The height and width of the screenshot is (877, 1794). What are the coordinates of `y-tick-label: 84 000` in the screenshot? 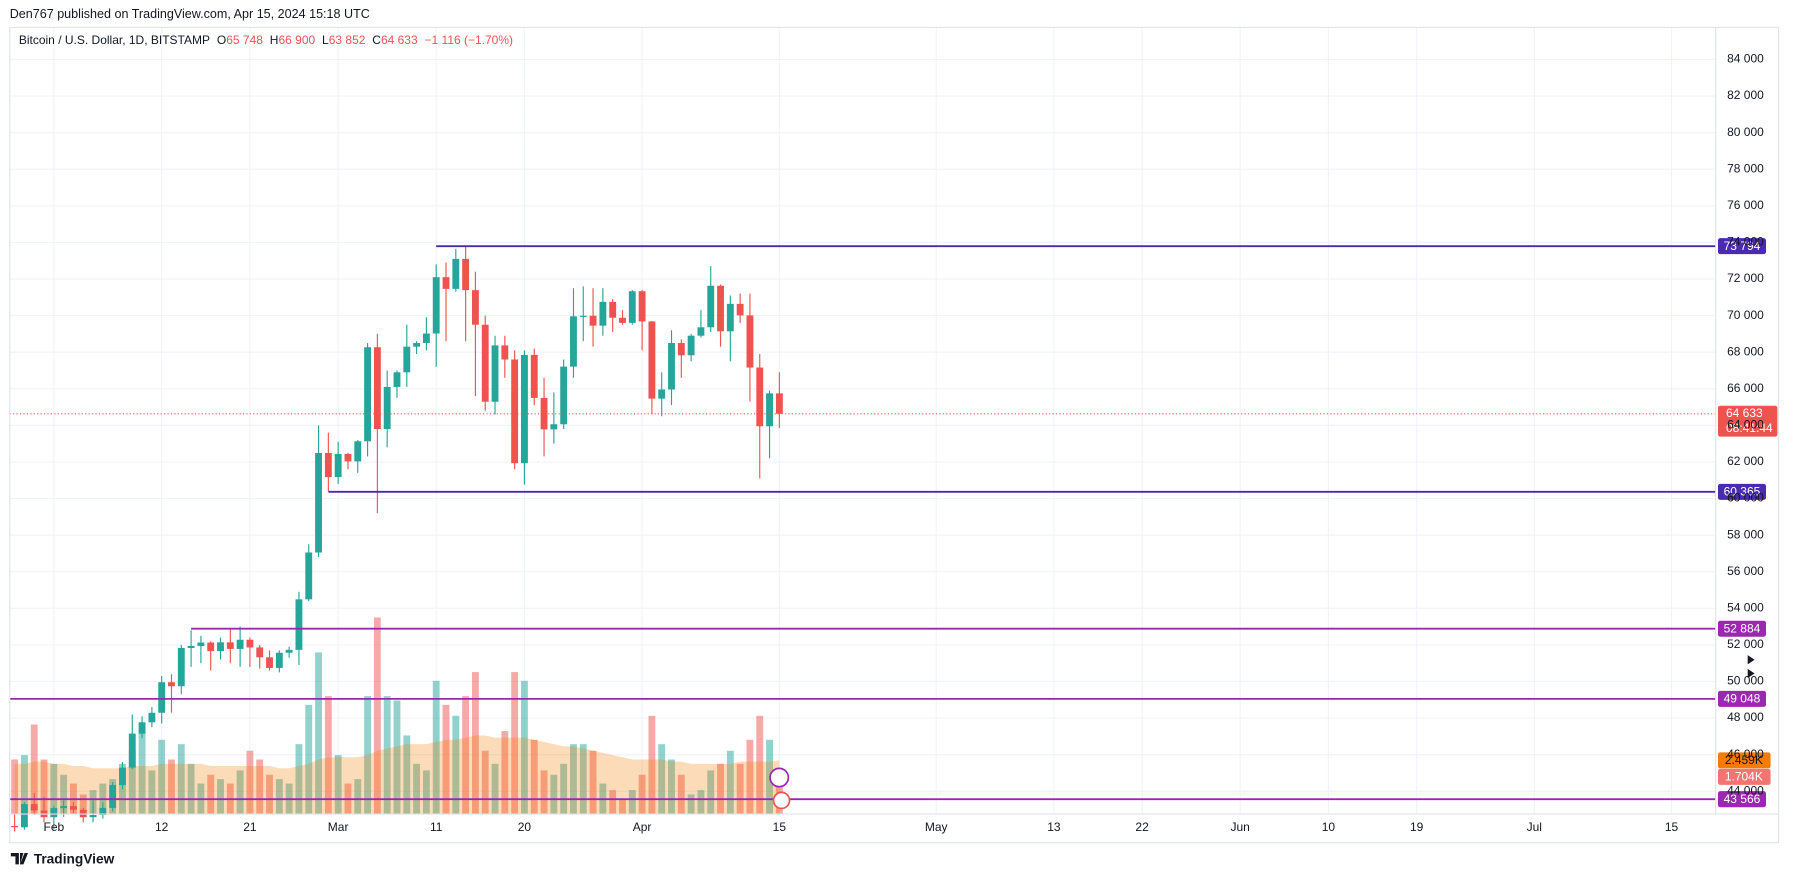 It's located at (1745, 59).